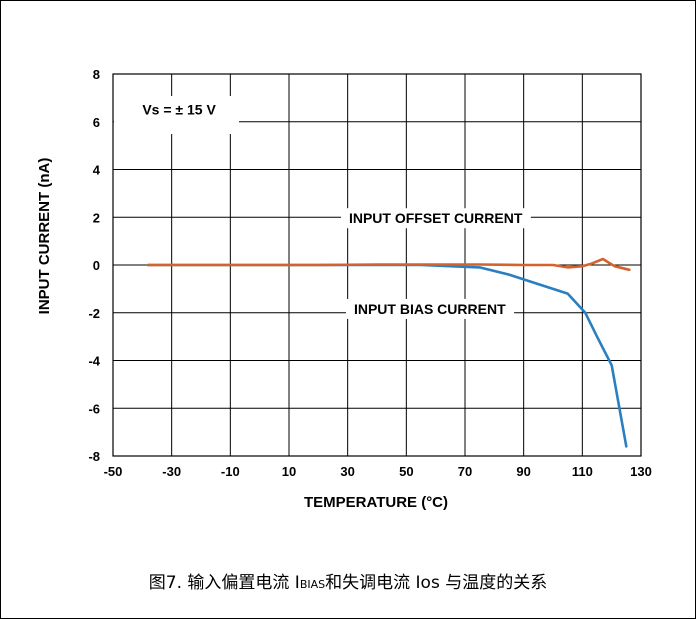  Describe the element at coordinates (406, 471) in the screenshot. I see `x-tick-label: 50` at that location.